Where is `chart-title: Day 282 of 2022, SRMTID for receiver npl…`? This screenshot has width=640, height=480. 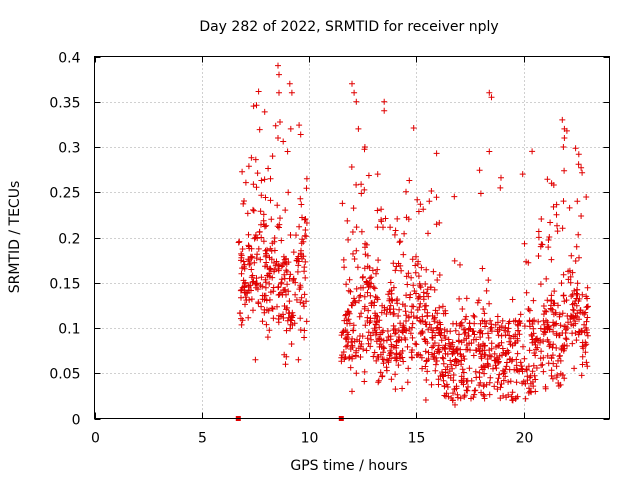
chart-title: Day 282 of 2022, SRMTID for receiver npl… is located at coordinates (348, 27).